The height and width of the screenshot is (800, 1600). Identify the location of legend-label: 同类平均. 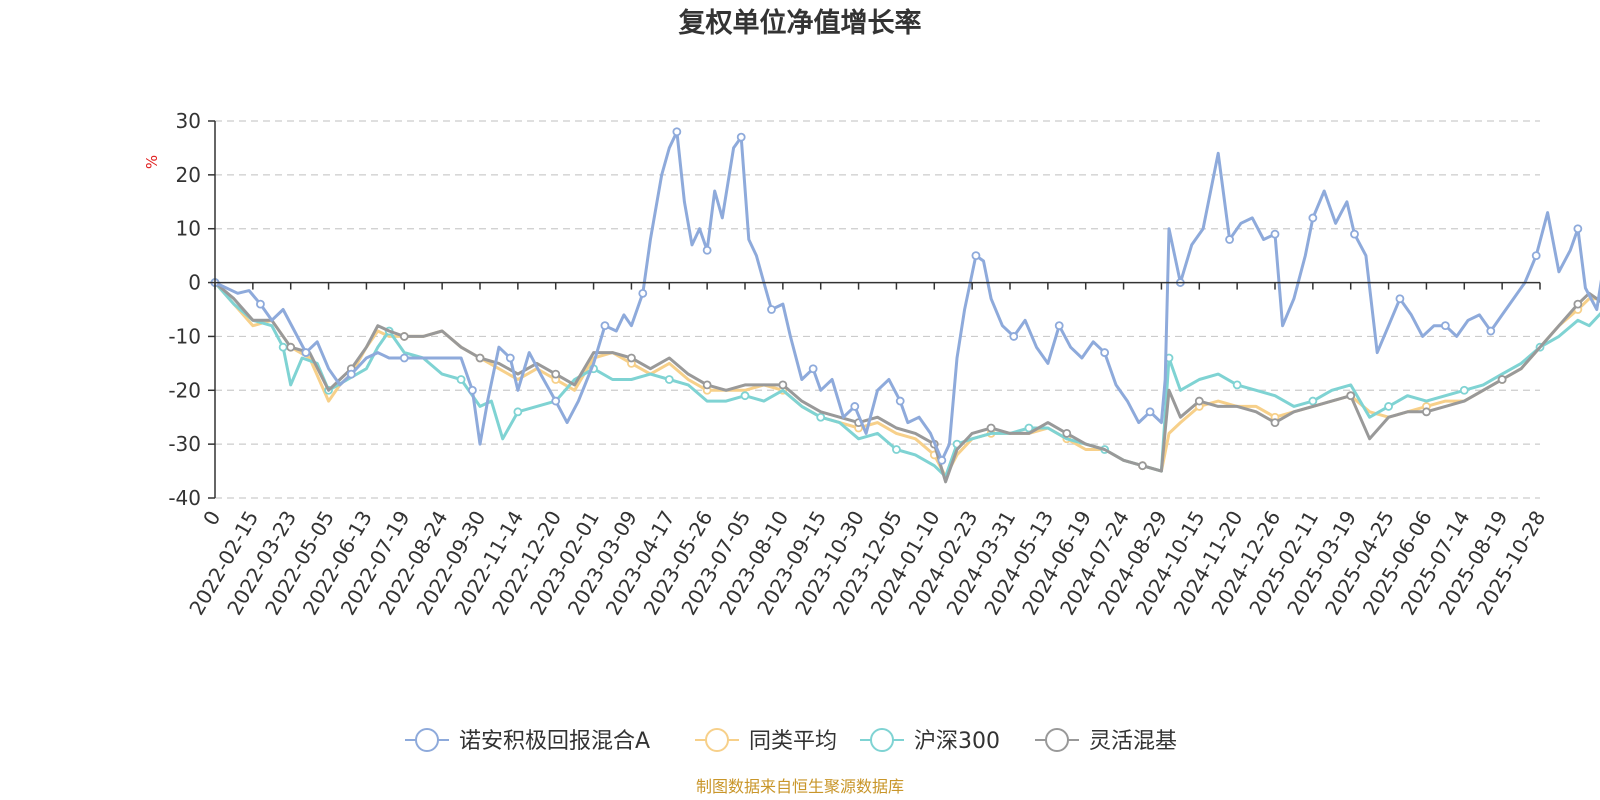
(793, 741).